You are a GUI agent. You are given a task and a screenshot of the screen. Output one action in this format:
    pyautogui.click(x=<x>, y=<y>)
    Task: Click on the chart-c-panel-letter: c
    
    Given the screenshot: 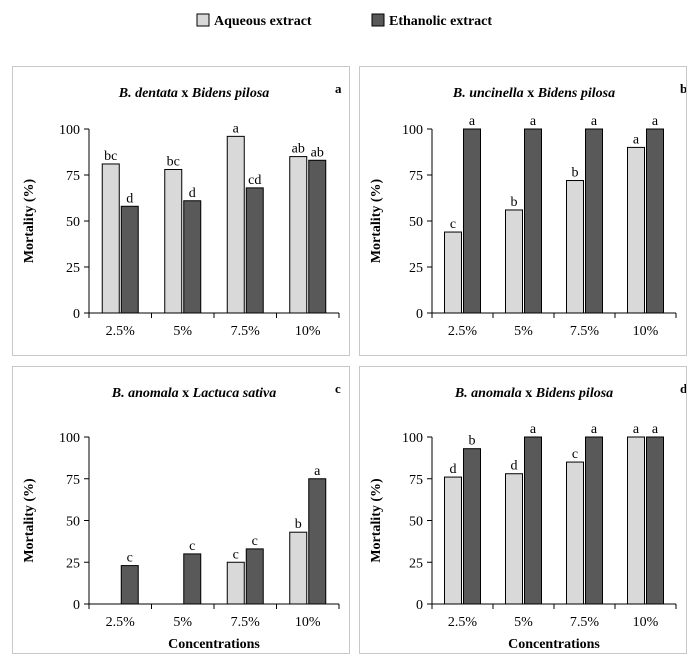 What is the action you would take?
    pyautogui.click(x=338, y=388)
    